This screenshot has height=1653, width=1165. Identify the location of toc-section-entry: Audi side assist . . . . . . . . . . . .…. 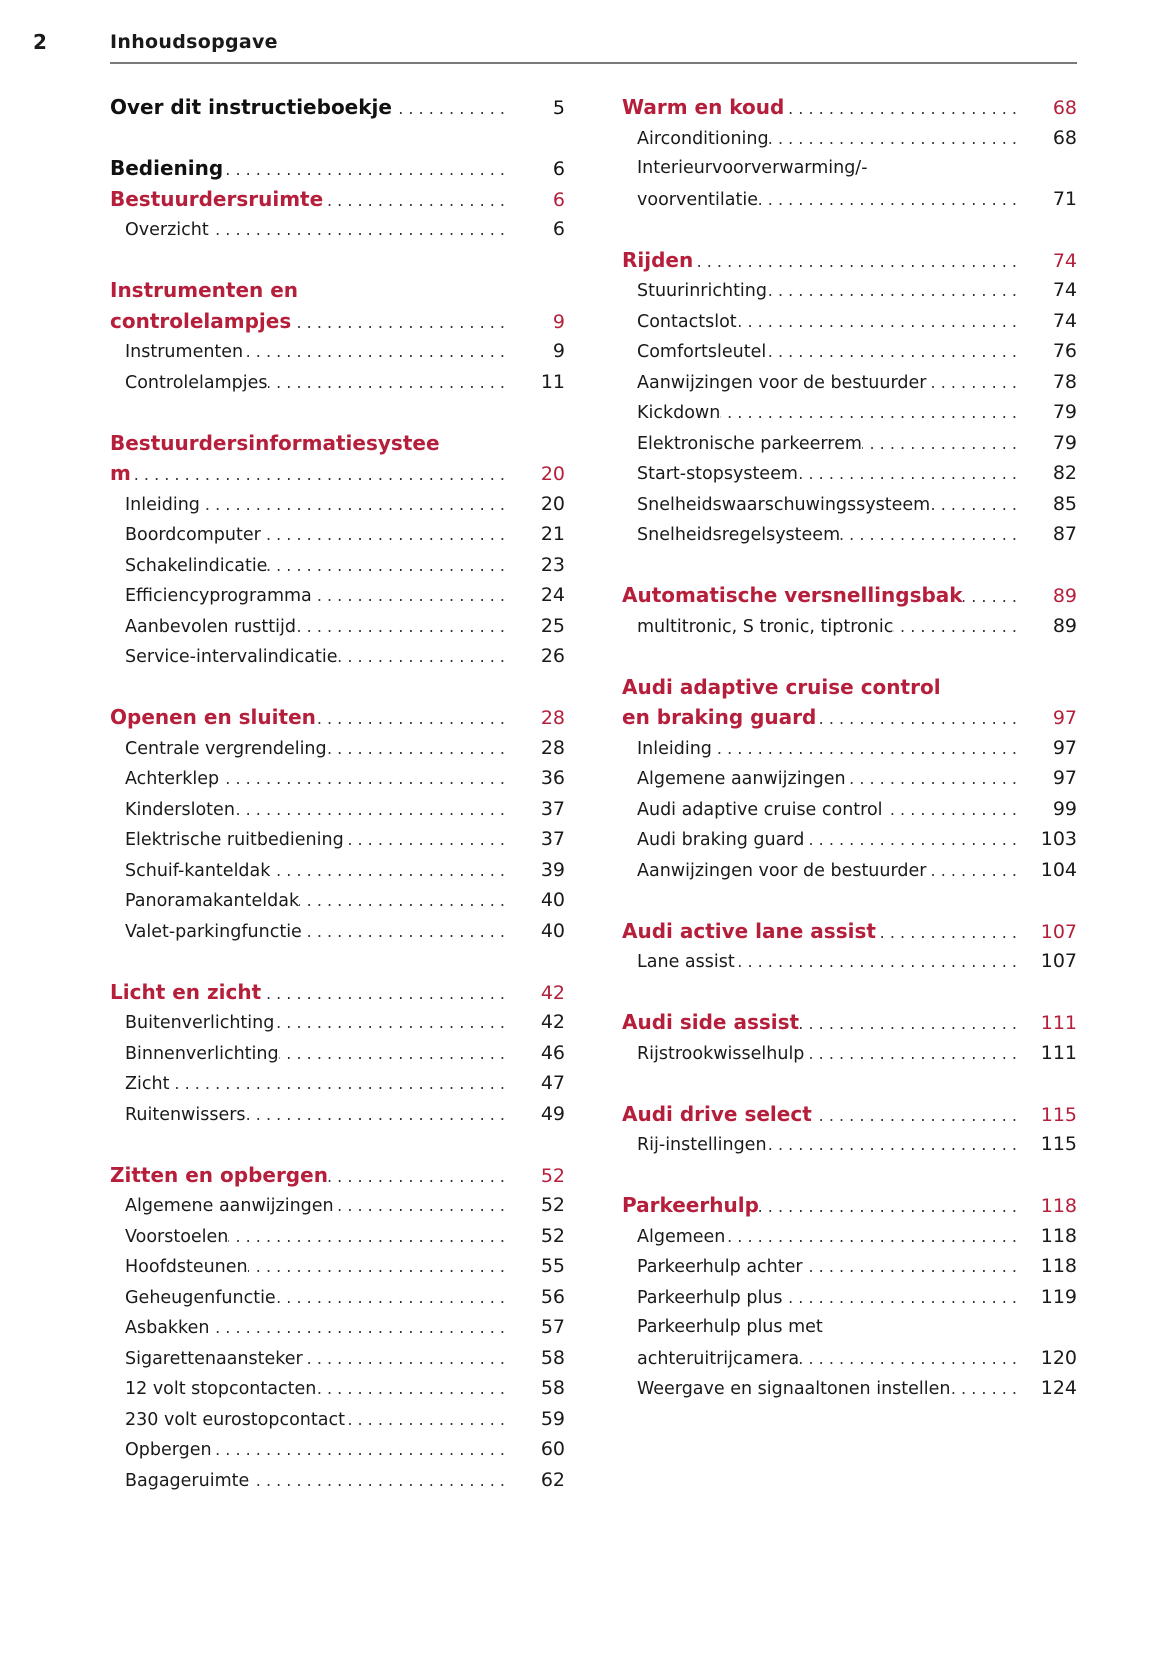
(849, 1022).